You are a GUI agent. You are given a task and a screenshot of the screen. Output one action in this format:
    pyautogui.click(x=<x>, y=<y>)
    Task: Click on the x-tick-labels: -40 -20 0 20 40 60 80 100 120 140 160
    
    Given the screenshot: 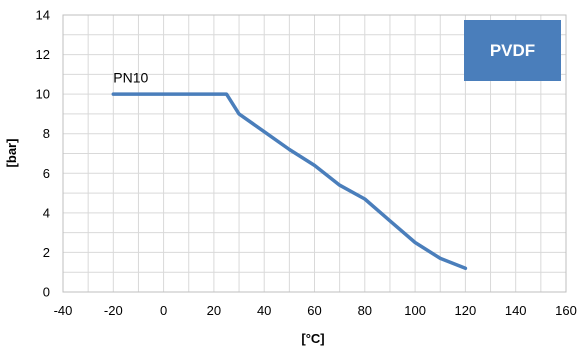 What is the action you would take?
    pyautogui.click(x=315, y=310)
    